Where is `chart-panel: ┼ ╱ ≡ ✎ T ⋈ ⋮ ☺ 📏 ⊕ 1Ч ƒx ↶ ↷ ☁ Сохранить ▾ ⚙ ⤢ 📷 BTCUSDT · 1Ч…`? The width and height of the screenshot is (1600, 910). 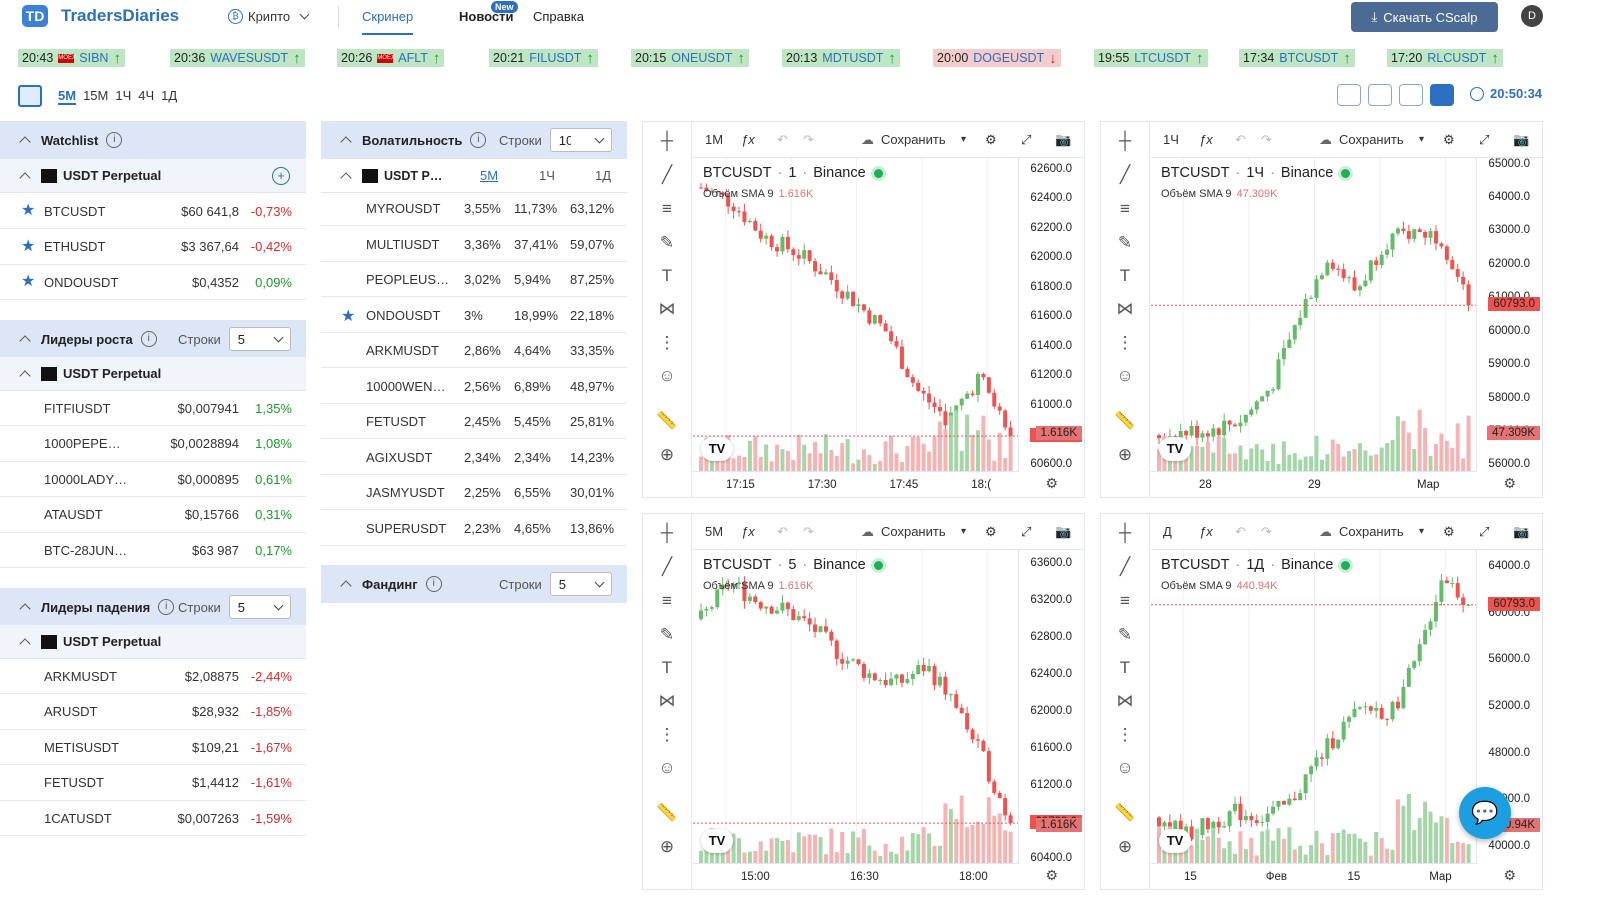
chart-panel: ┼ ╱ ≡ ✎ T ⋈ ⋮ ☺ 📏 ⊕ 1Ч ƒx ↶ ↷ ☁ Сохранить ▾ ⚙ ⤢ 📷 BTCUSDT · 1Ч… is located at coordinates (1321, 309).